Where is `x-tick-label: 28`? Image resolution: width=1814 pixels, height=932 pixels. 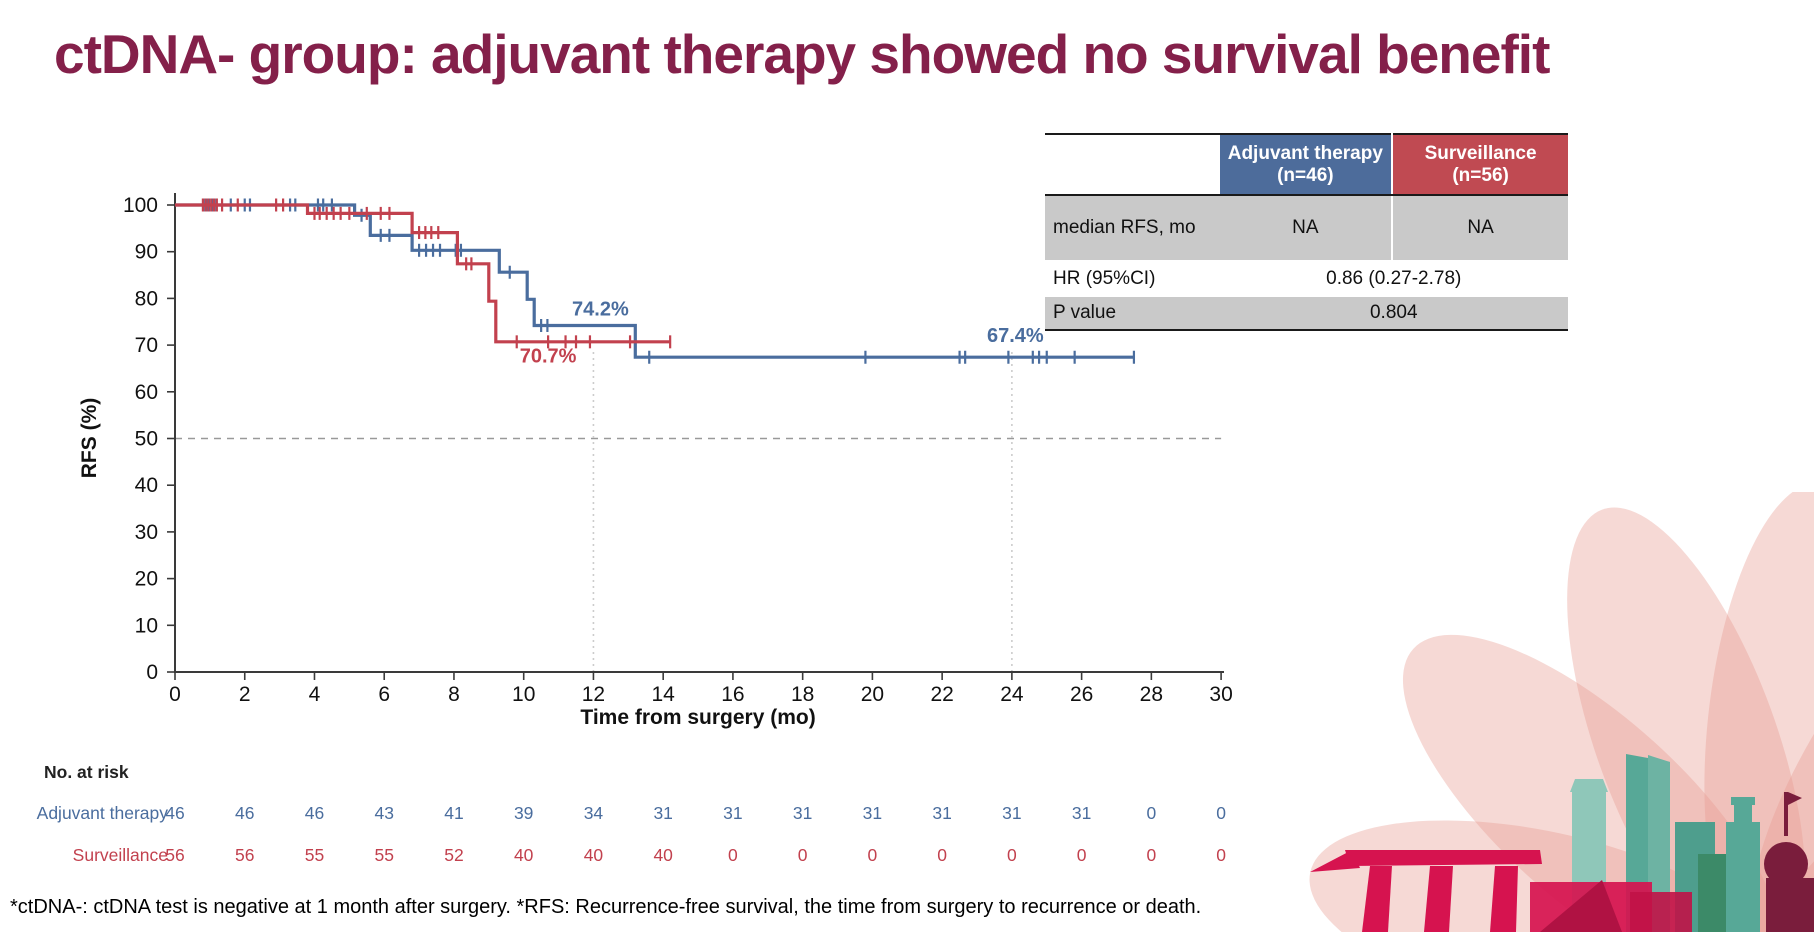
x-tick-label: 28 is located at coordinates (1151, 694).